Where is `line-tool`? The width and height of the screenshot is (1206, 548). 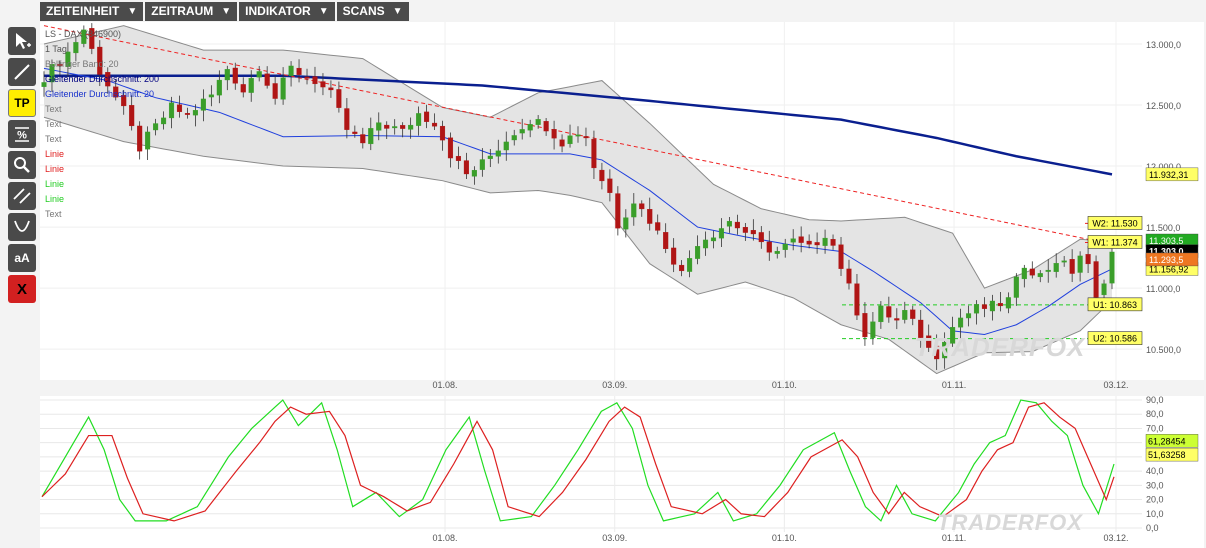
line-tool is located at coordinates (22, 72).